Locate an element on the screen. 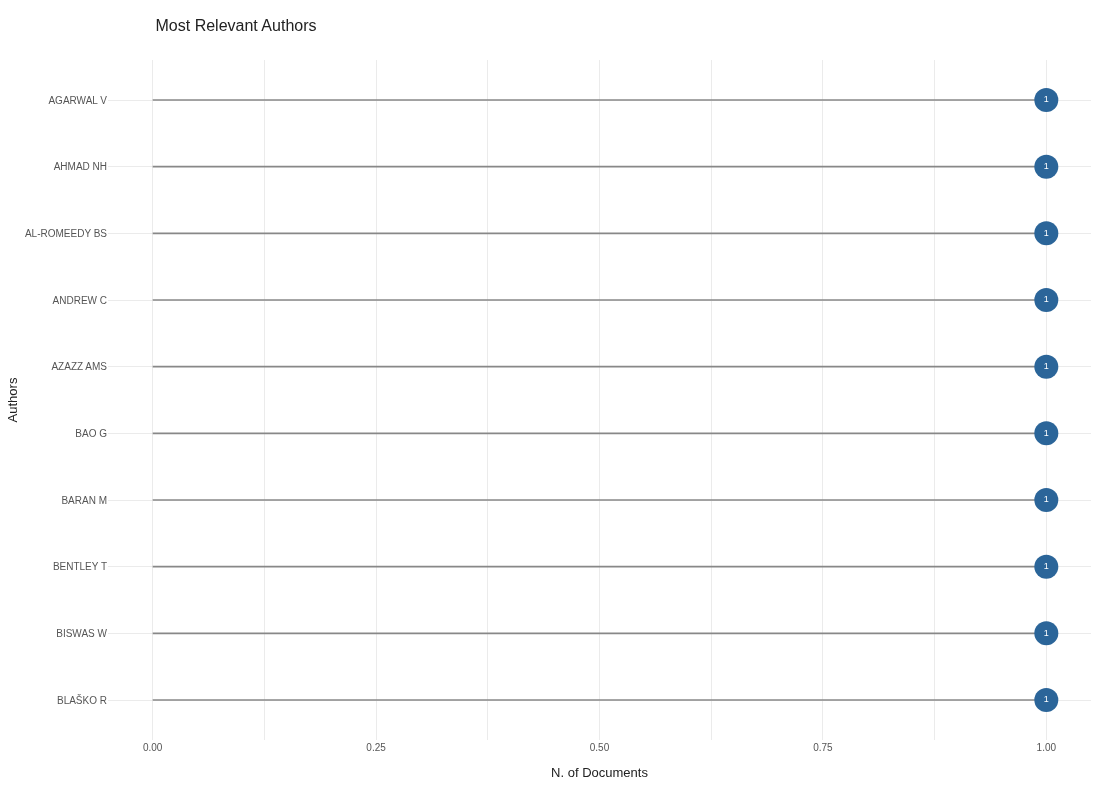 The width and height of the screenshot is (1111, 789). y-tick-label: AHMAD NH is located at coordinates (80, 167).